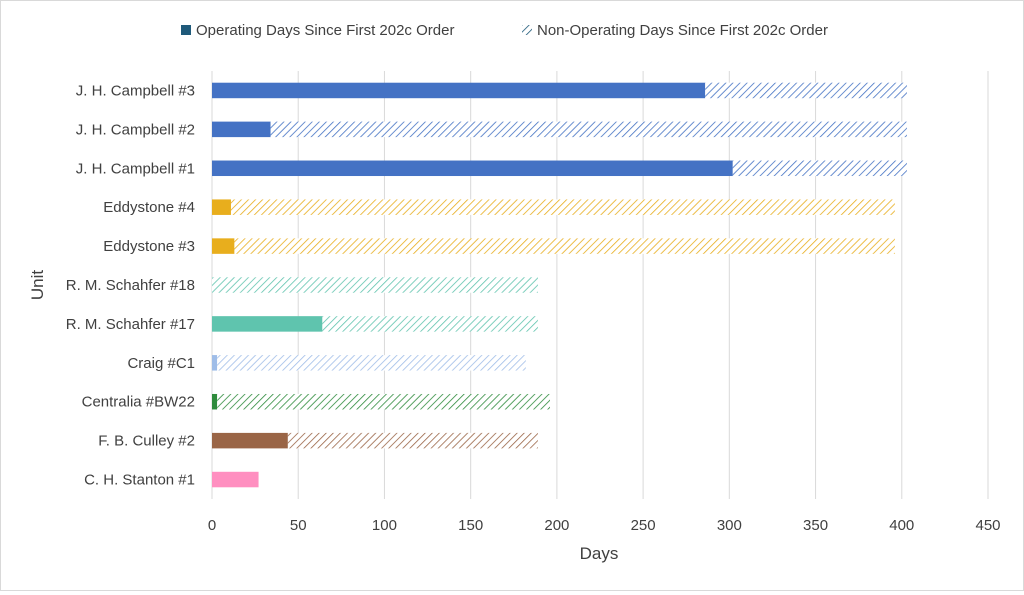 The height and width of the screenshot is (595, 1024). What do you see at coordinates (325, 30) in the screenshot?
I see `legend-label-operating: Operating Days Since First 202c Order` at bounding box center [325, 30].